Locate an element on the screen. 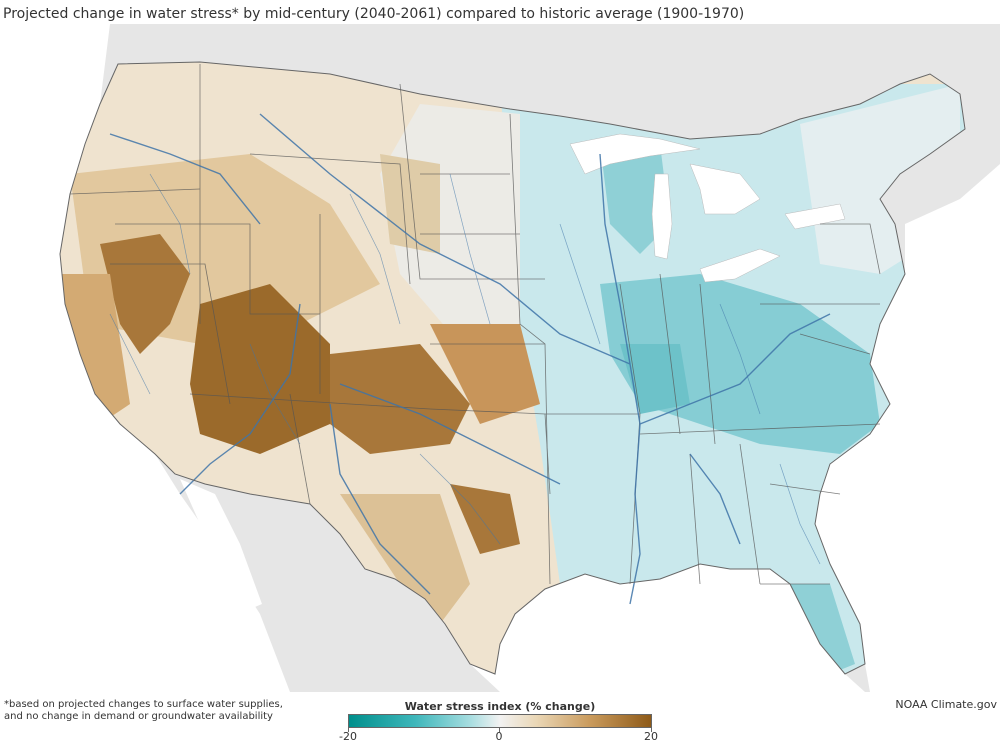  atlantic-ocean is located at coordinates (907, 428).